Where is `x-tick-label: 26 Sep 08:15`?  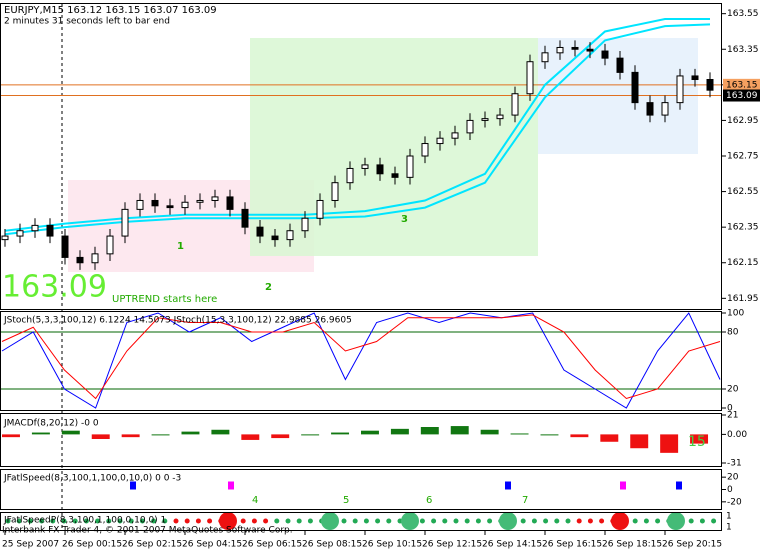
x-tick-label: 26 Sep 08:15 is located at coordinates (332, 545).